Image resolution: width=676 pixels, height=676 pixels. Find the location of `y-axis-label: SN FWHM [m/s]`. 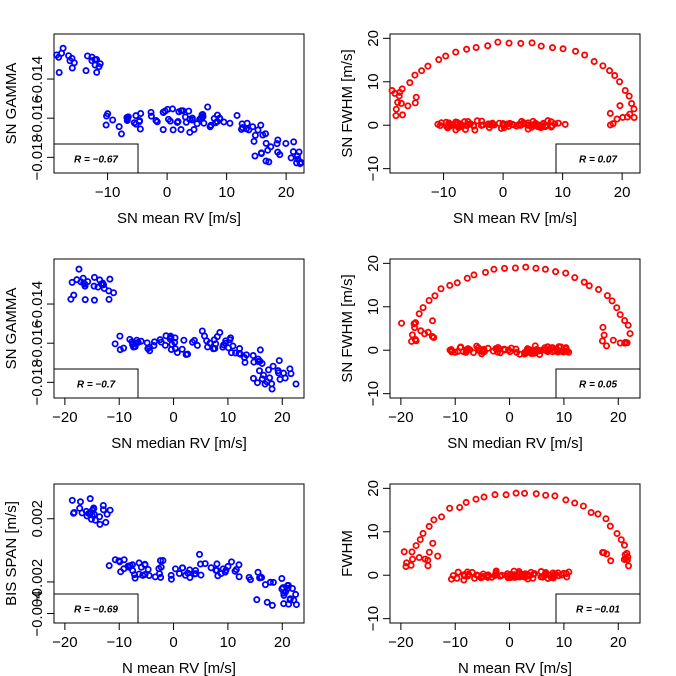

y-axis-label: SN FWHM [m/s] is located at coordinates (347, 328).